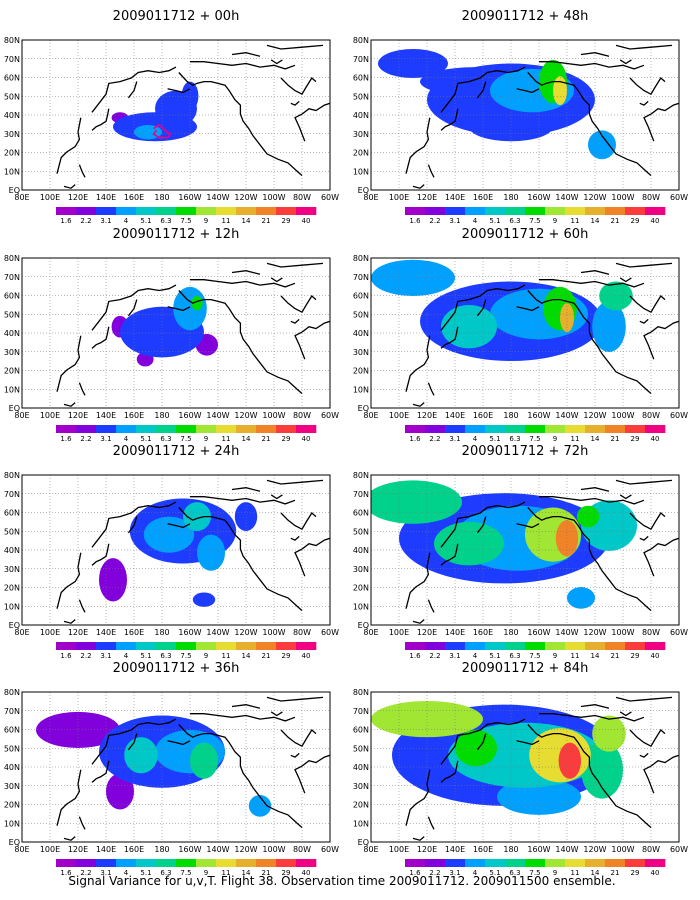  I want to click on y-tick-label: 80N, so click(361, 258).